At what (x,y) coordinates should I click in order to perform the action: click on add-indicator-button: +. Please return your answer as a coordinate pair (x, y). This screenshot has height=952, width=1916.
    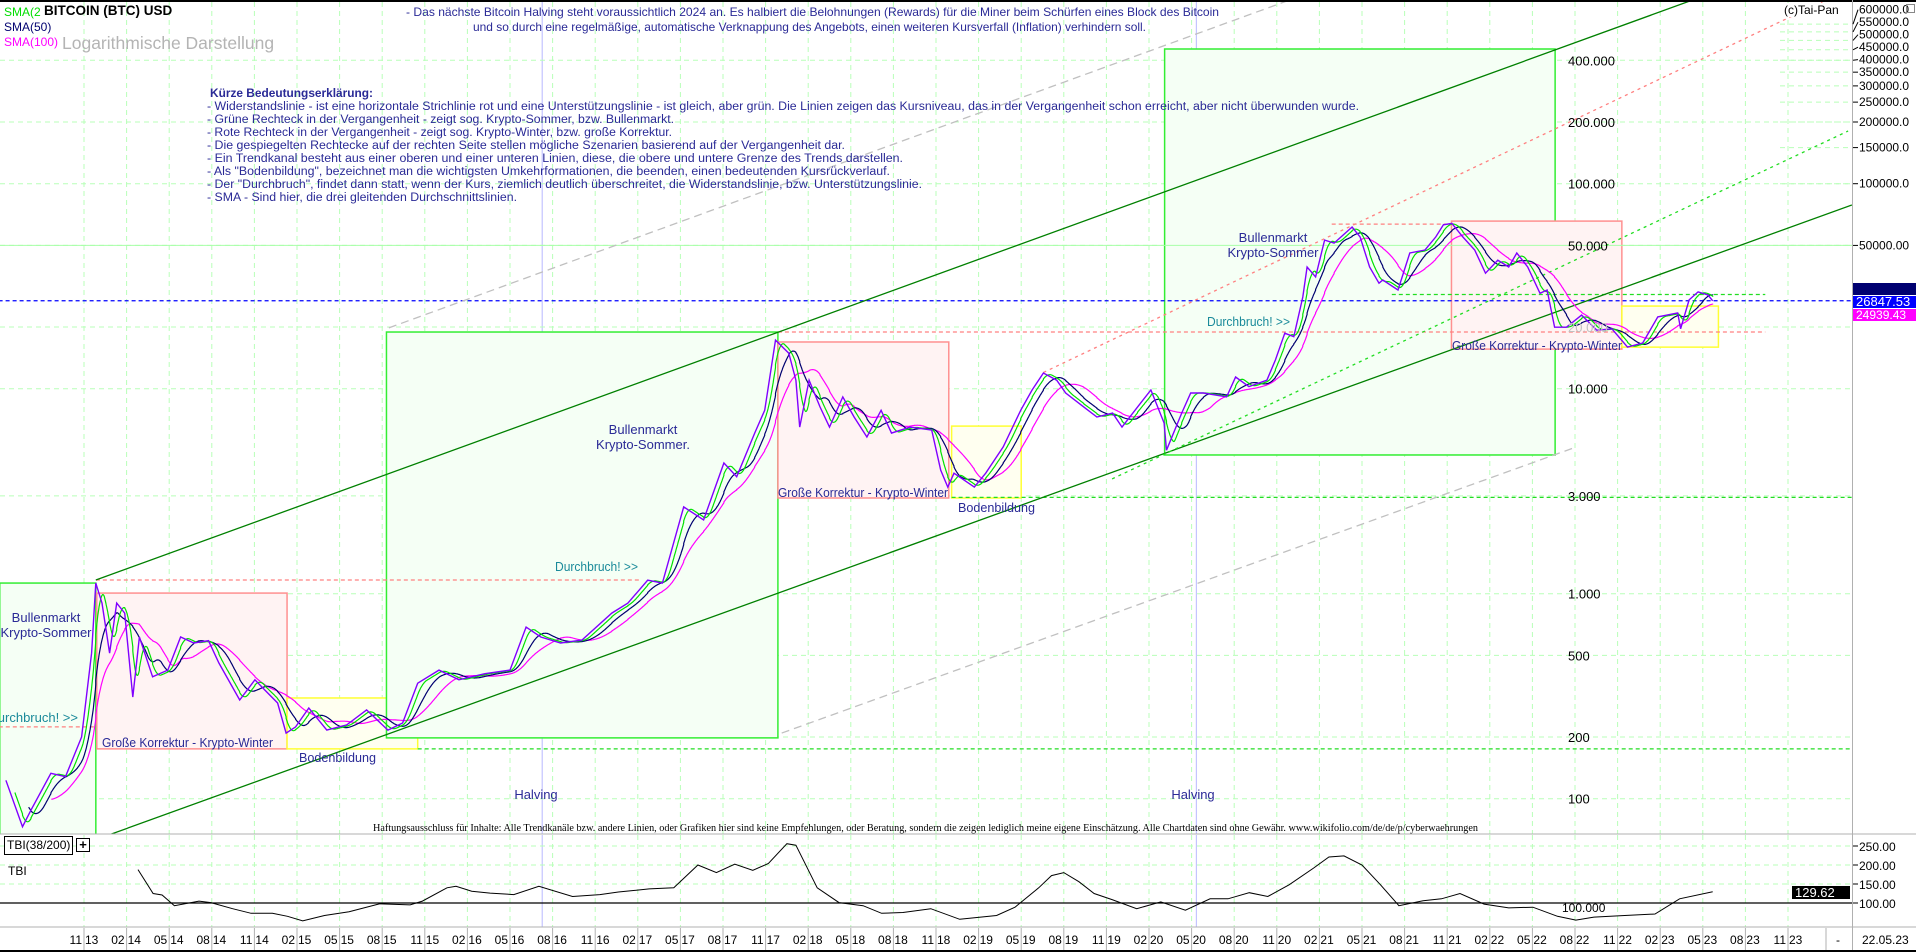
    Looking at the image, I should click on (83, 845).